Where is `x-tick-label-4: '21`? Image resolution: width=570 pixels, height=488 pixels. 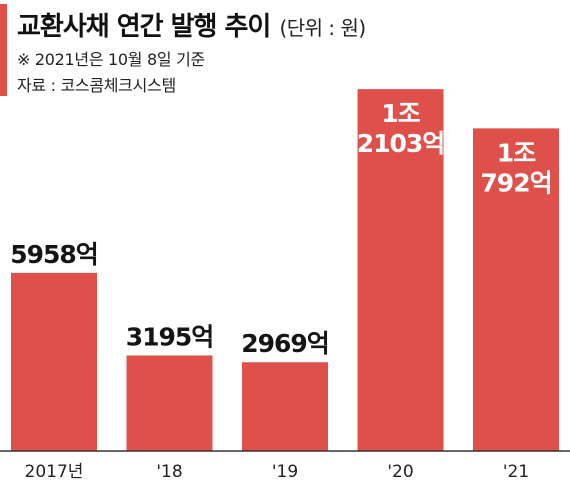
x-tick-label-4: '21 is located at coordinates (516, 472).